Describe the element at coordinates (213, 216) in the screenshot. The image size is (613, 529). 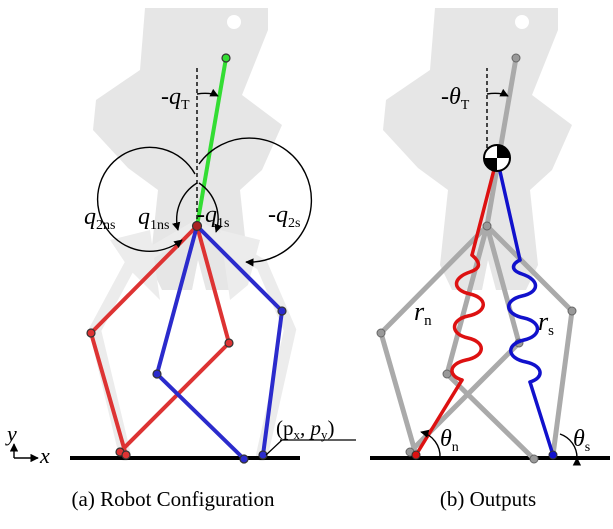
I see `label-q-1s: -q1s` at that location.